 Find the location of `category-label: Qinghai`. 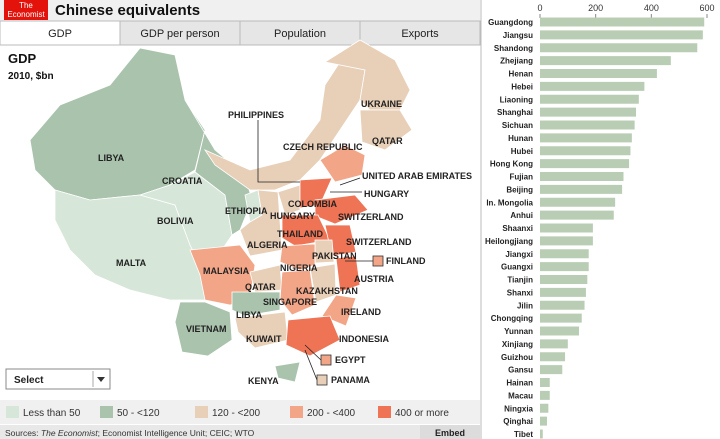

category-label: Qinghai is located at coordinates (518, 421).